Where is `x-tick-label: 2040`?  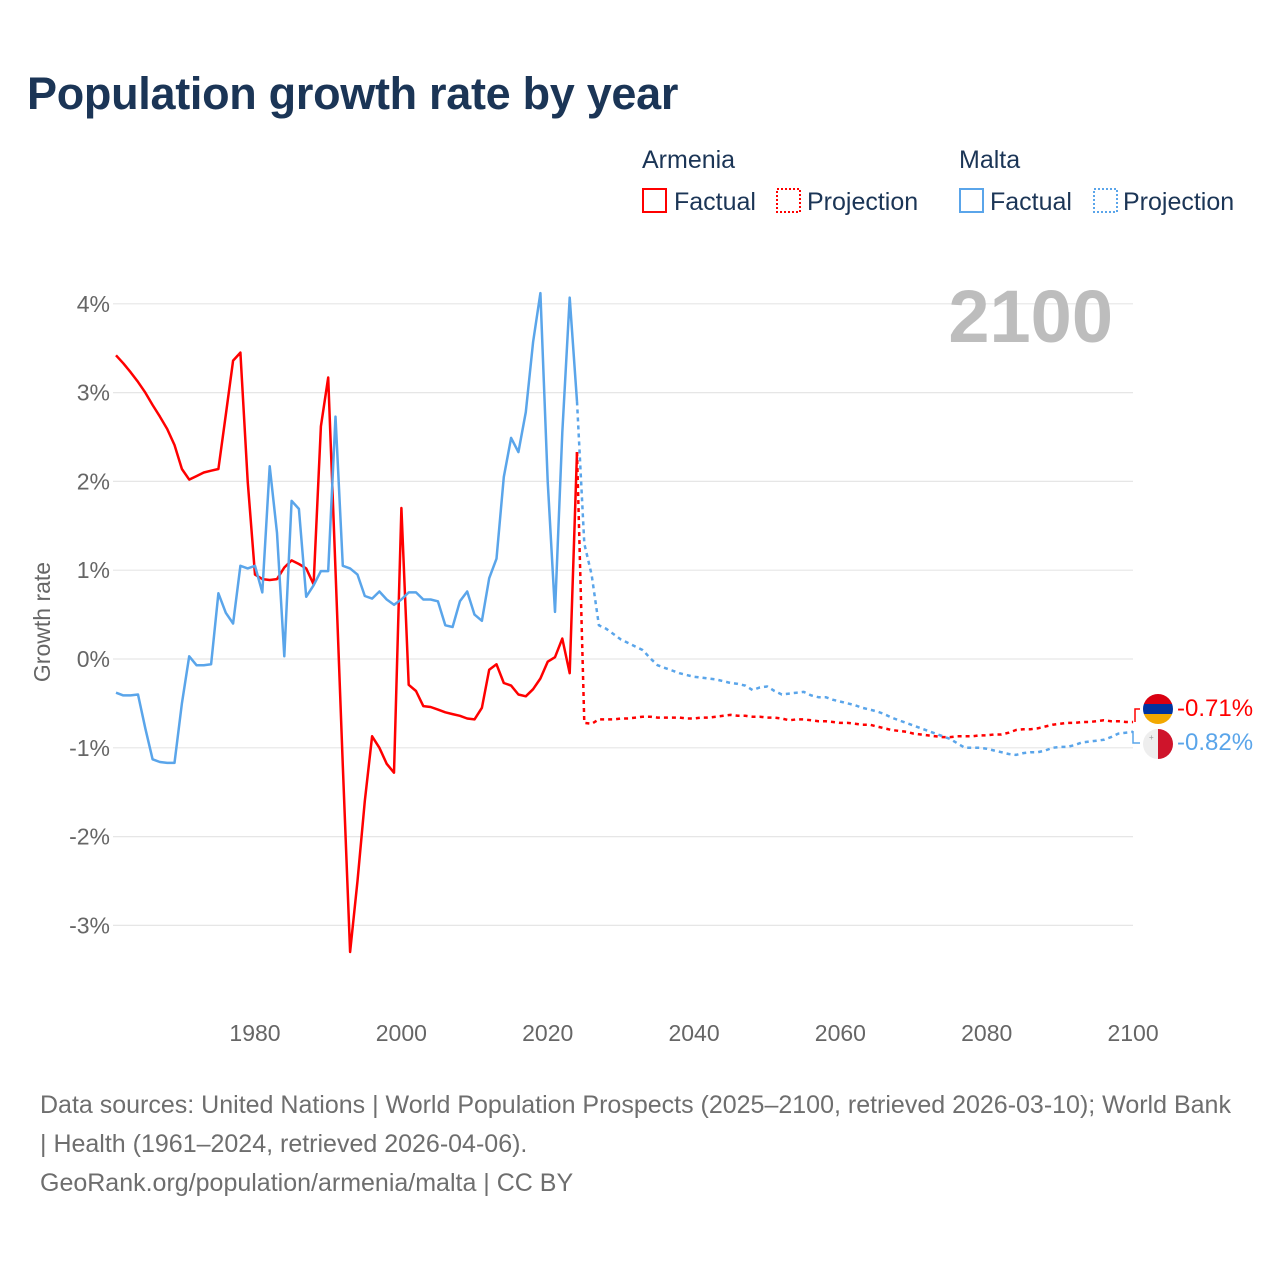 x-tick-label: 2040 is located at coordinates (693, 1033).